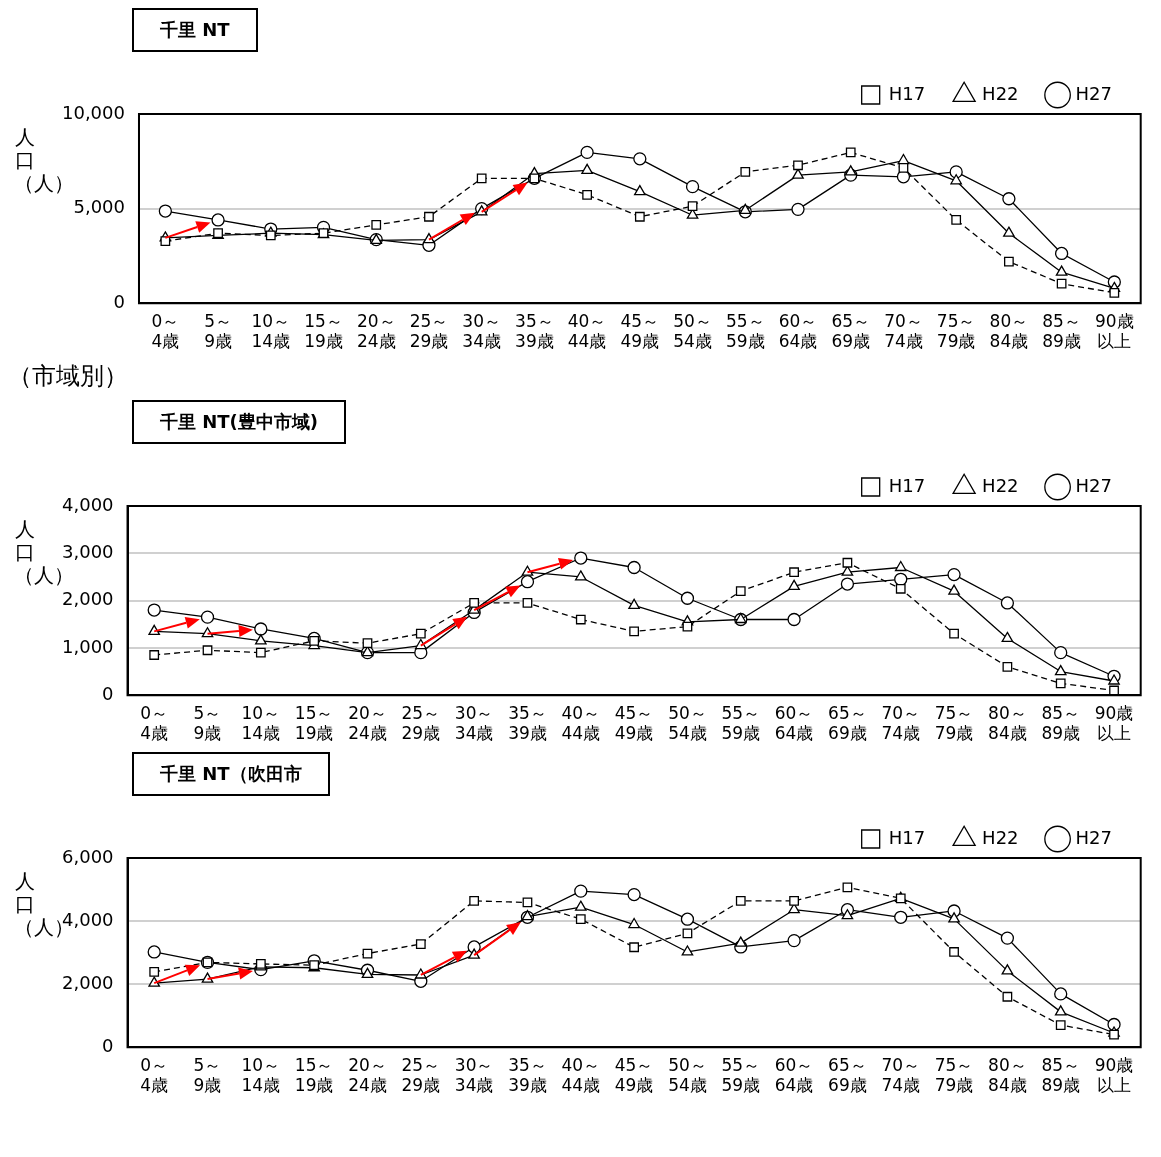  What do you see at coordinates (88, 551) in the screenshot?
I see `y-tick-label: 3,000` at bounding box center [88, 551].